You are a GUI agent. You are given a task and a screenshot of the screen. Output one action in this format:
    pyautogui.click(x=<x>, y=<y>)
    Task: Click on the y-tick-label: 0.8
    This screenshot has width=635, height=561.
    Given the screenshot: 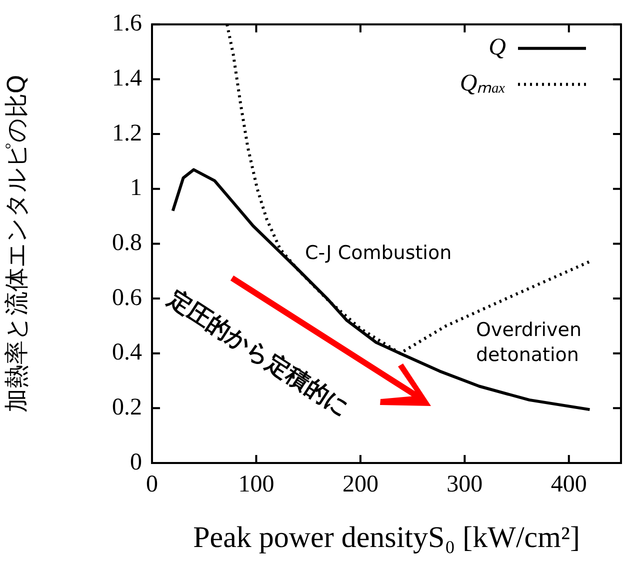 What is the action you would take?
    pyautogui.click(x=127, y=243)
    